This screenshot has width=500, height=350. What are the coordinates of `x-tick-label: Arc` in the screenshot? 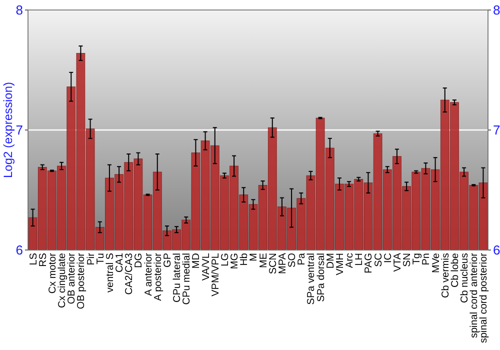 It's located at (350, 260).